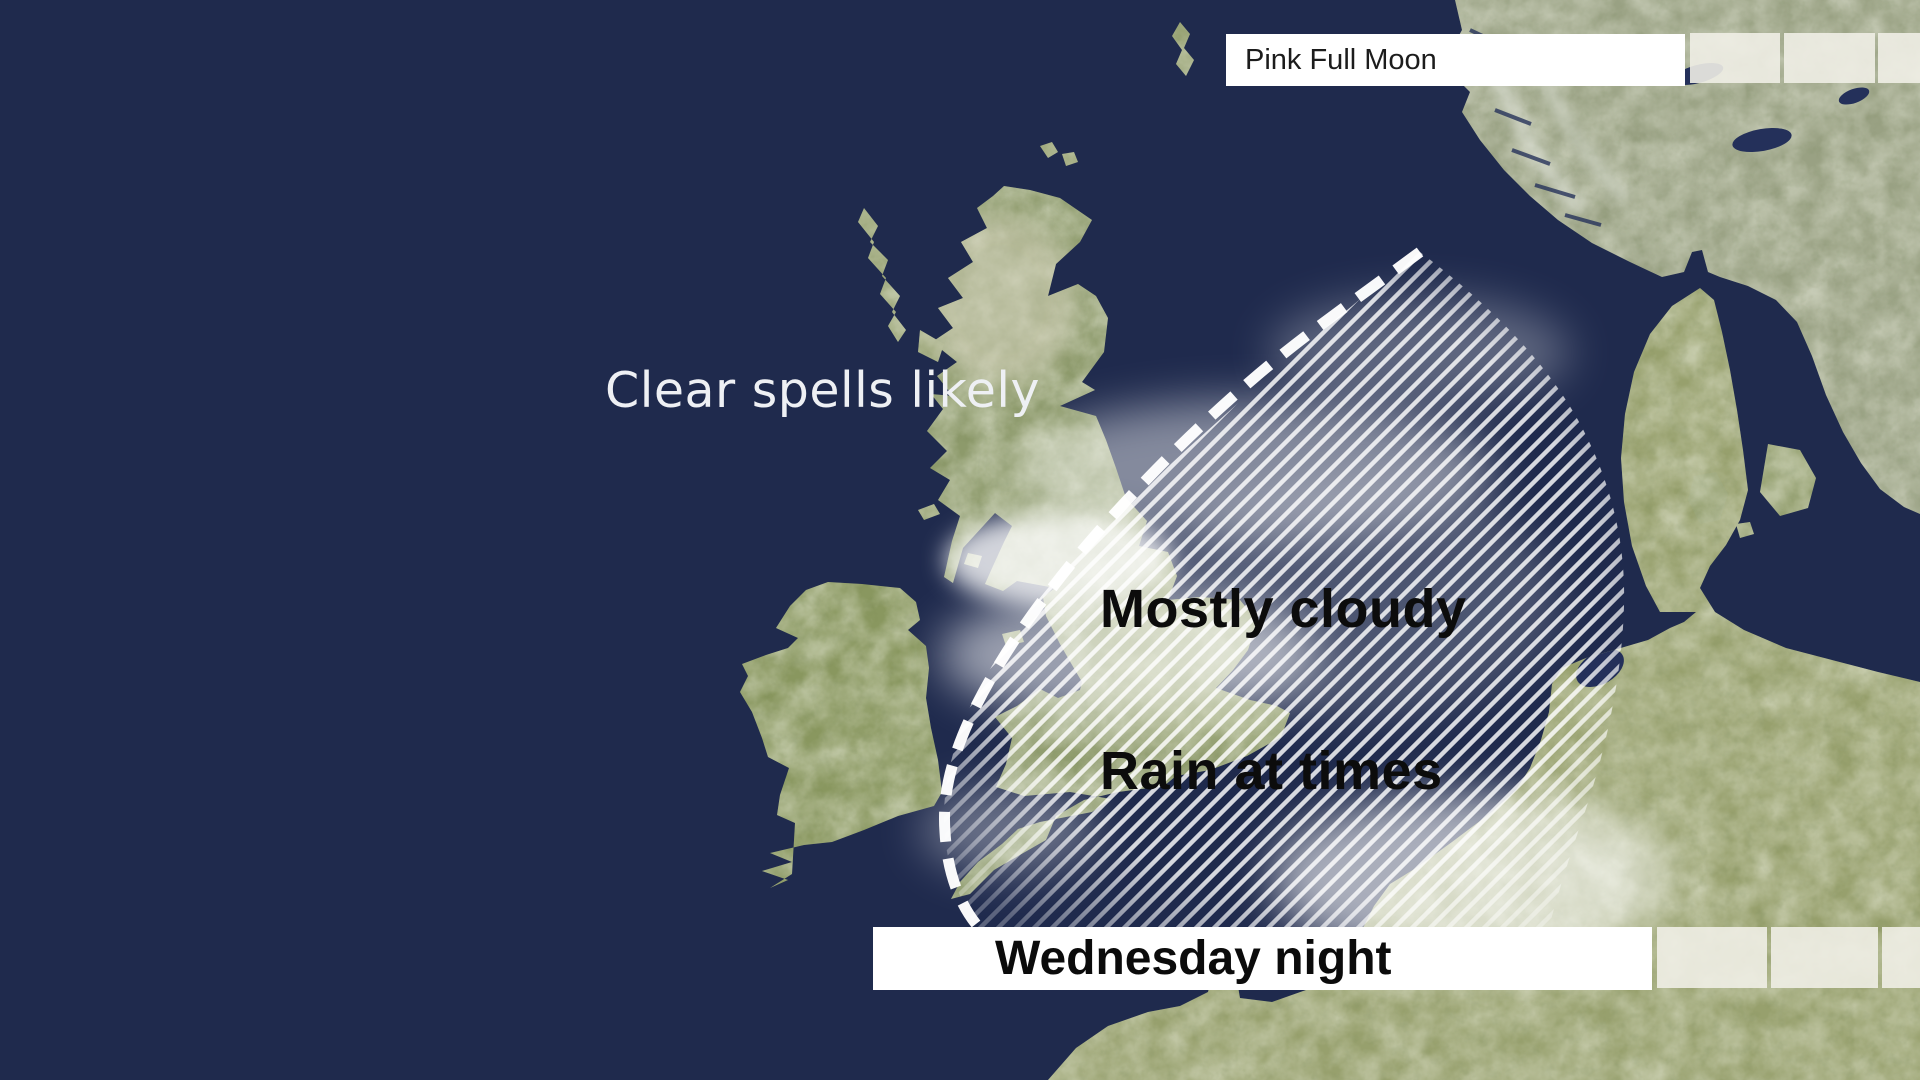  What do you see at coordinates (1271, 771) in the screenshot?
I see `annotation-rain-at-times: Rain at times` at bounding box center [1271, 771].